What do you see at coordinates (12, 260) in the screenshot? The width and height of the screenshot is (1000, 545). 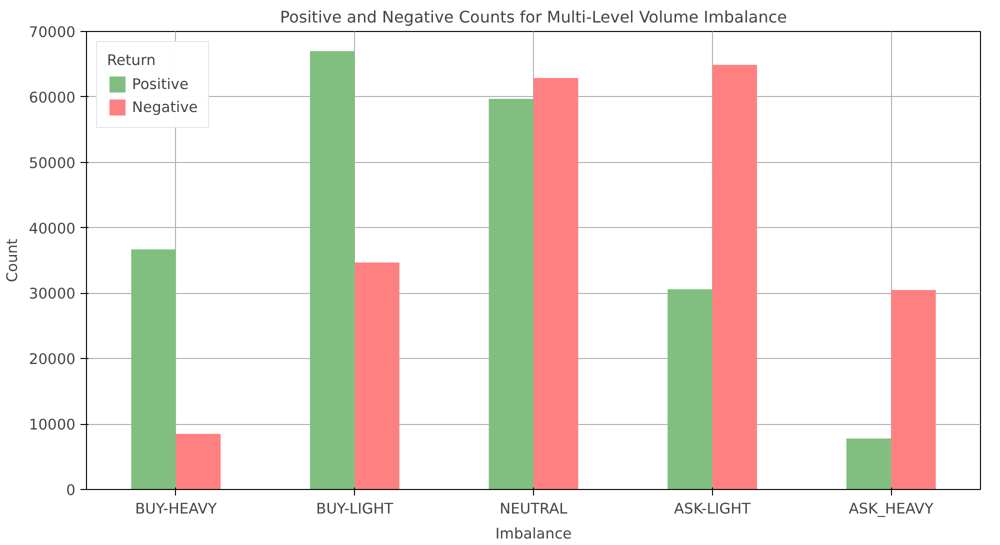 I see `y-axis-title: Count` at bounding box center [12, 260].